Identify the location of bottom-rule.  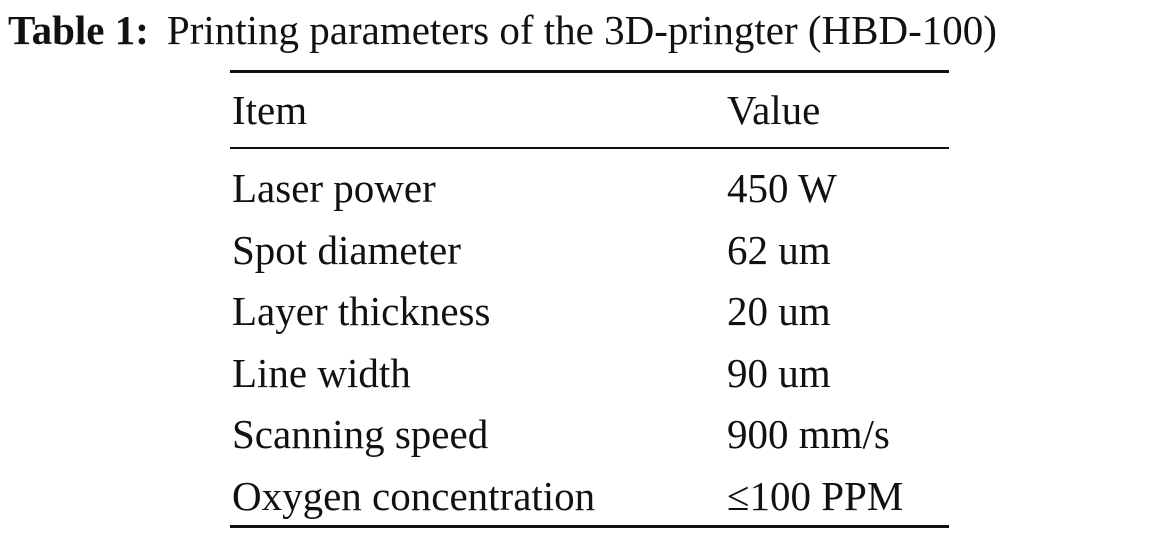
(589, 526).